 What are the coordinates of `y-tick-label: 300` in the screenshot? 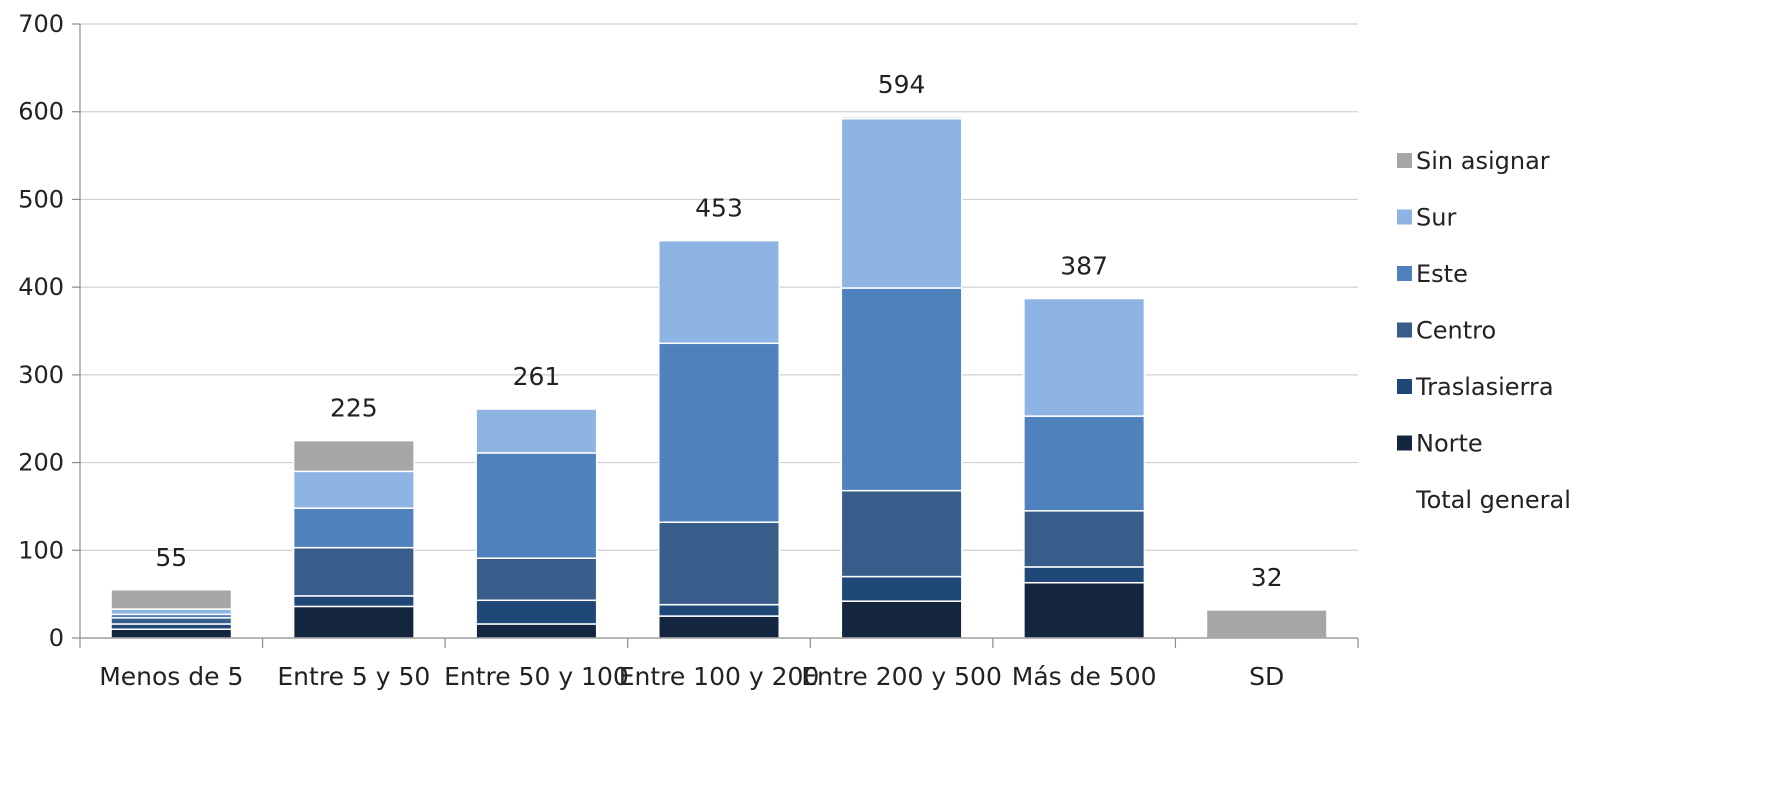 It's located at (41, 375).